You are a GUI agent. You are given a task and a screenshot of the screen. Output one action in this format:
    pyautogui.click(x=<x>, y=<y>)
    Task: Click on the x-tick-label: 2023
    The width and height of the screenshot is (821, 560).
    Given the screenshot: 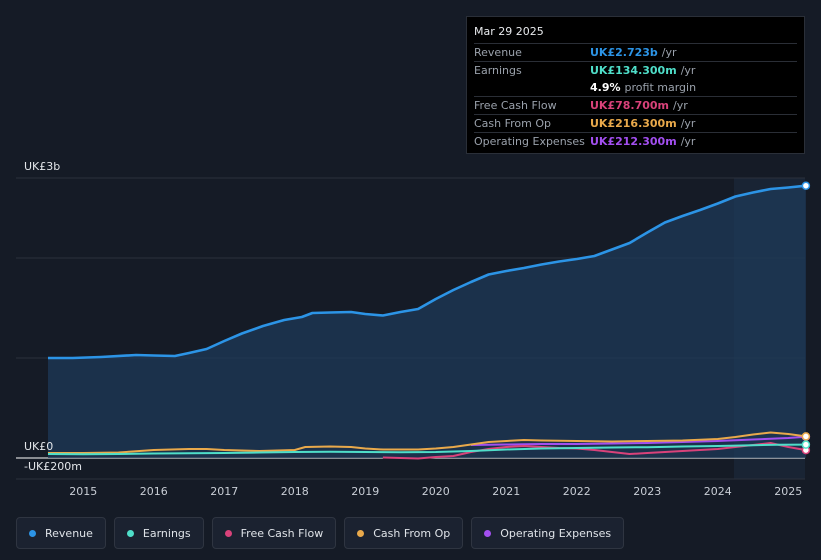 What is the action you would take?
    pyautogui.click(x=647, y=491)
    